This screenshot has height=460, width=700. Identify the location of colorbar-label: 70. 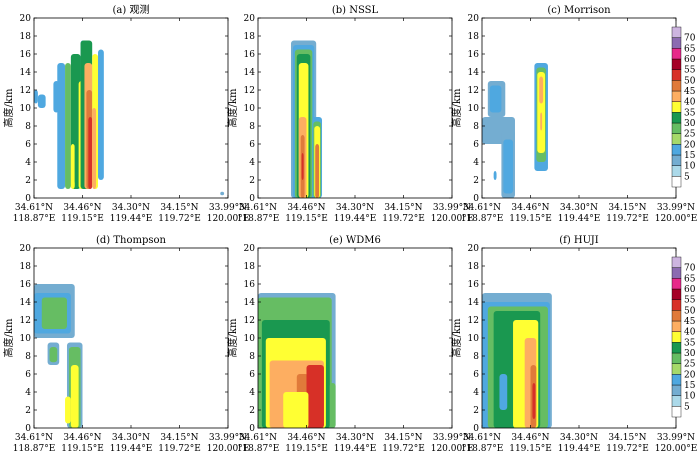
(690, 269).